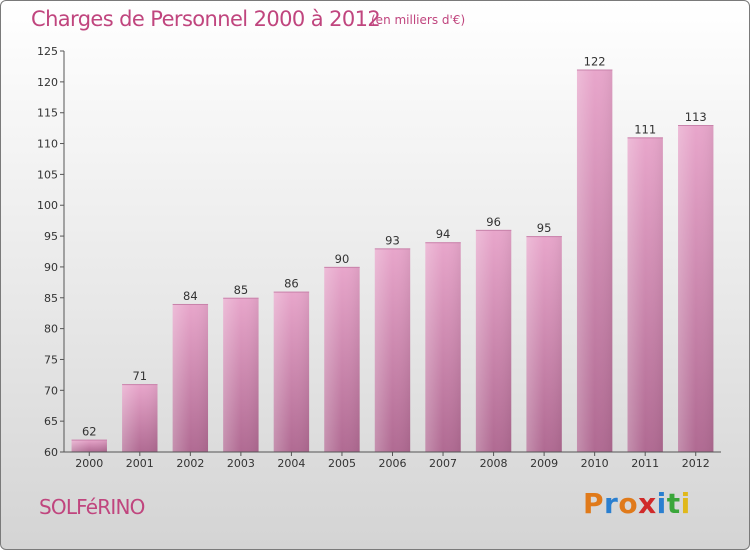 The image size is (750, 550). I want to click on x-tick-label: 2004, so click(291, 463).